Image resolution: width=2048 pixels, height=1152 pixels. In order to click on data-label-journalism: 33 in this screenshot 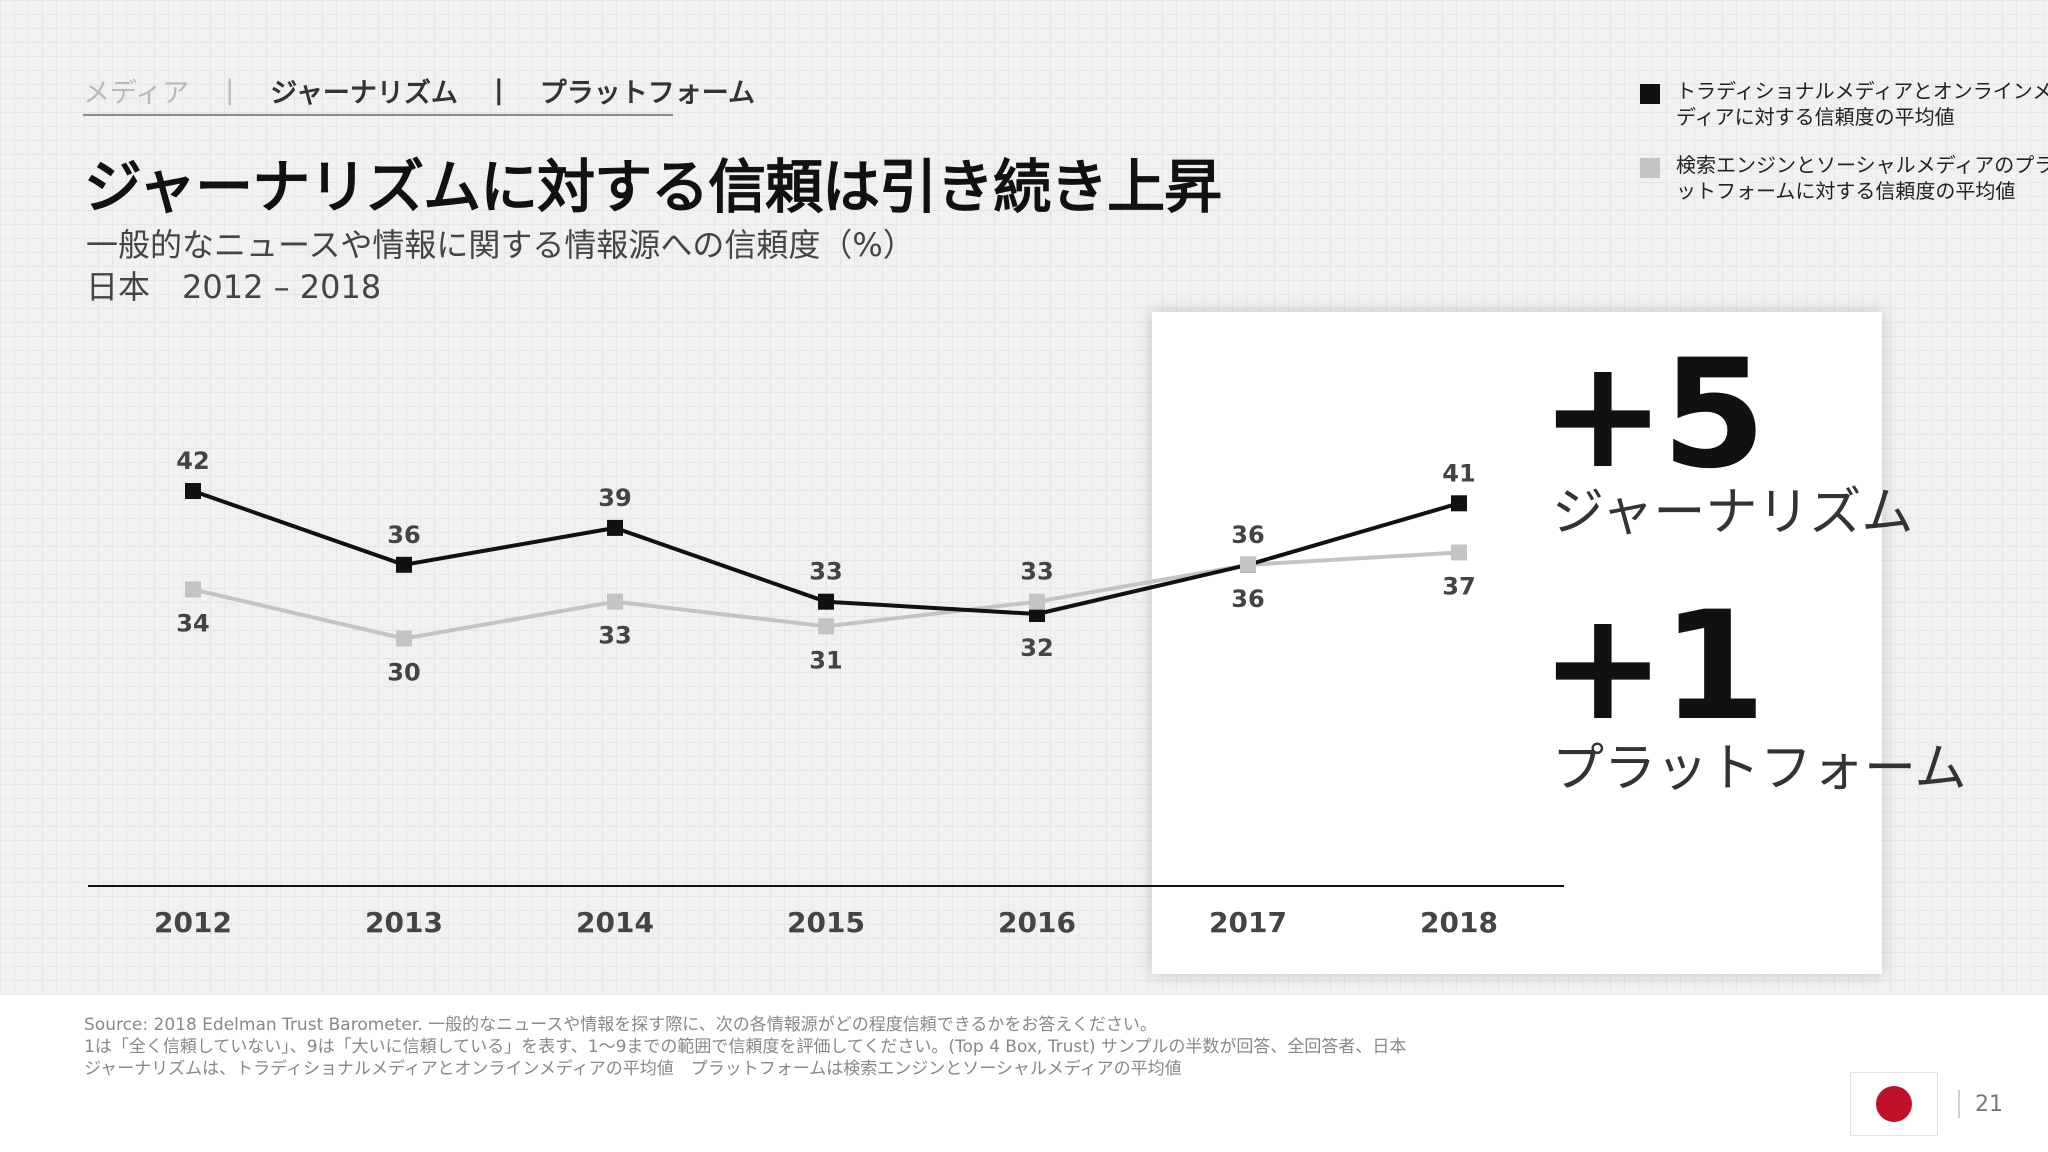, I will do `click(825, 572)`.